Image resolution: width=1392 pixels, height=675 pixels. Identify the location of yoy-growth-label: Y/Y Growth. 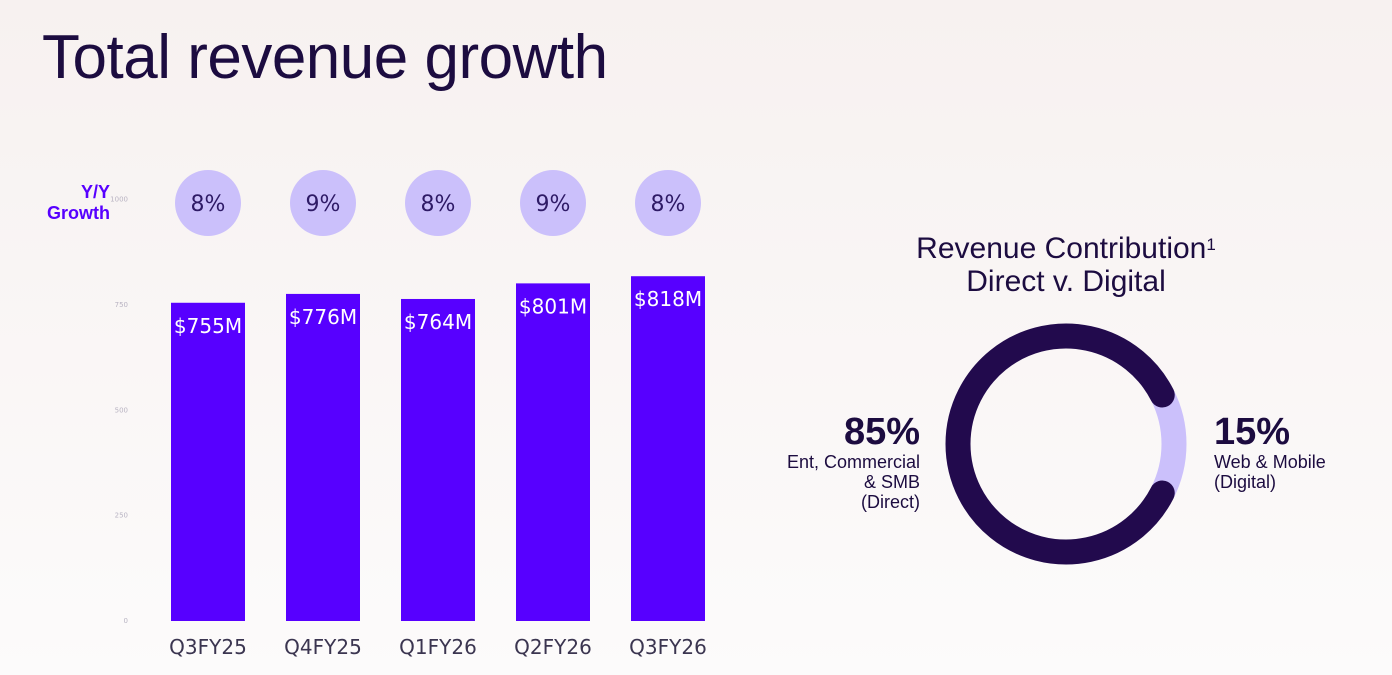
(70, 203).